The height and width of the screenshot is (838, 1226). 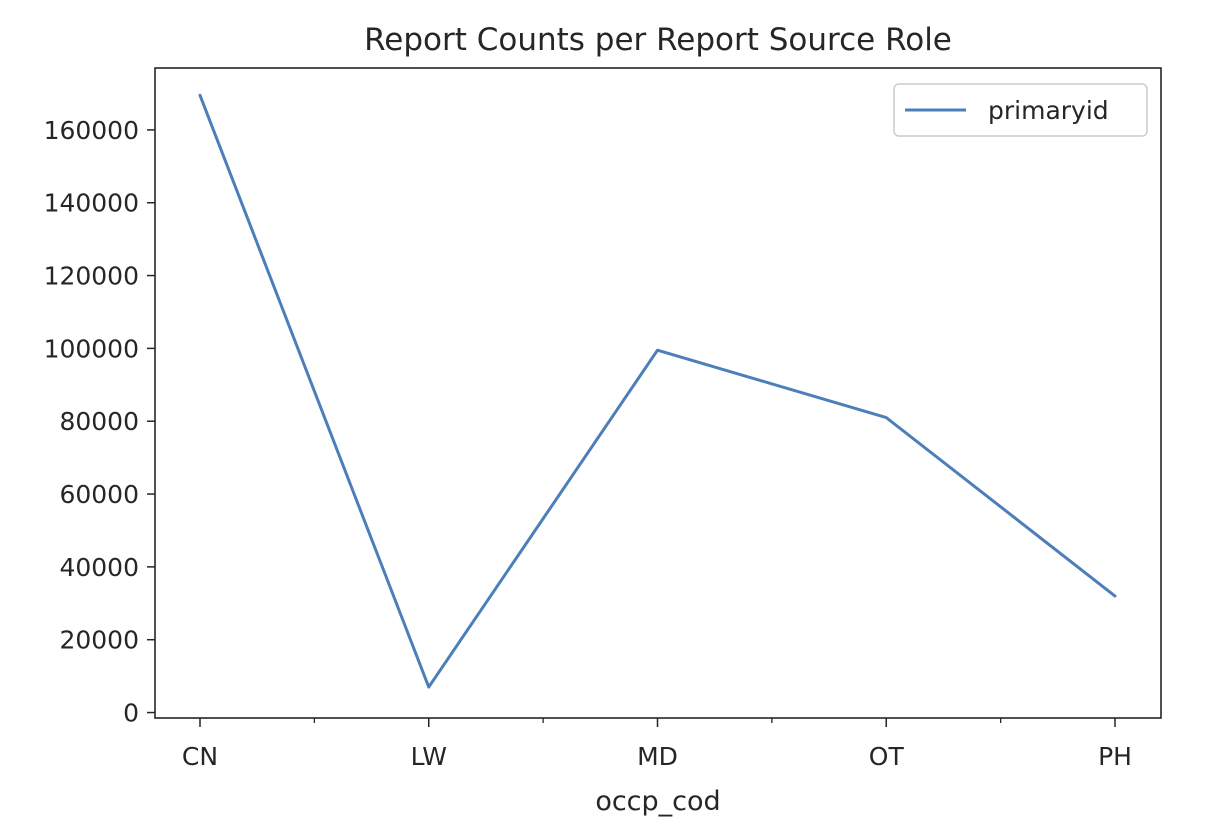 What do you see at coordinates (91, 203) in the screenshot?
I see `y-tick-label-140000: 140000` at bounding box center [91, 203].